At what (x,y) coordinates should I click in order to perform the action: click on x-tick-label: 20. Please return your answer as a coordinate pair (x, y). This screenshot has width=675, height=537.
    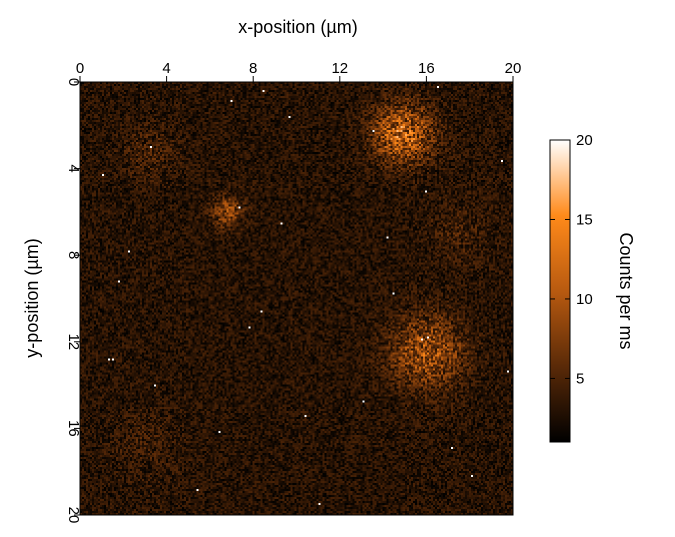
    Looking at the image, I should click on (513, 68).